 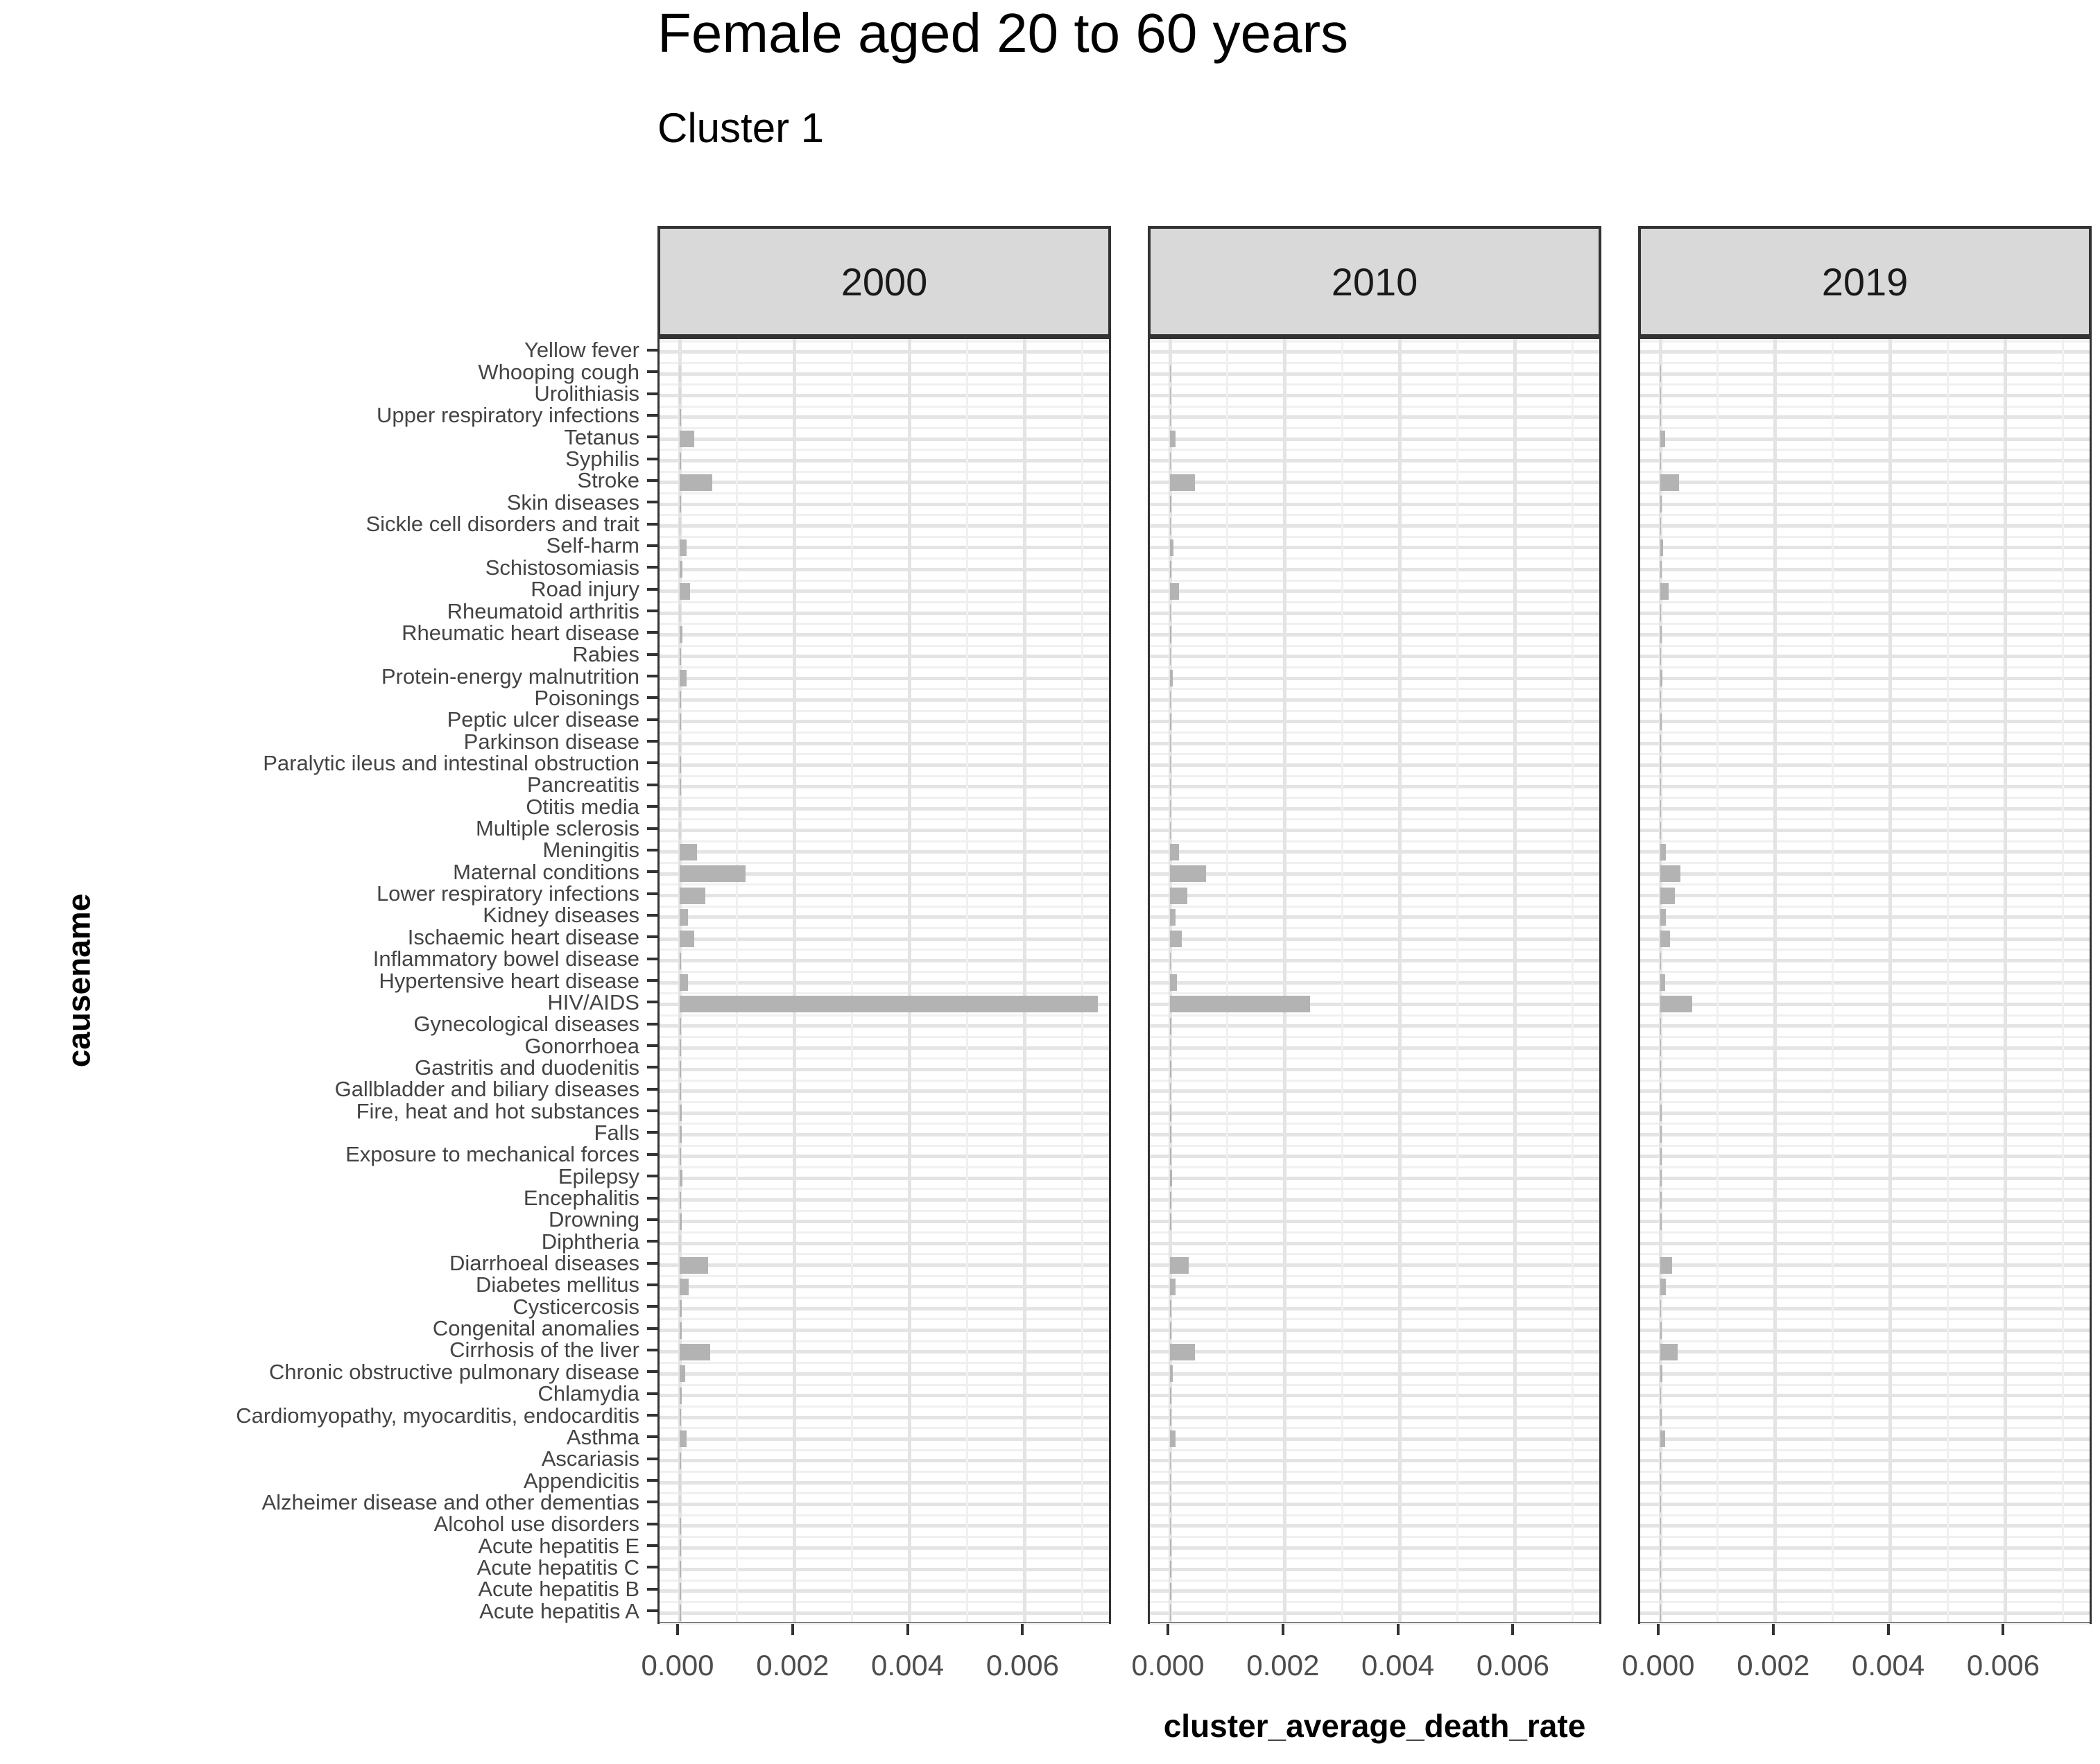 What do you see at coordinates (558, 1546) in the screenshot?
I see `y-axis-label: Acute hepatitis E` at bounding box center [558, 1546].